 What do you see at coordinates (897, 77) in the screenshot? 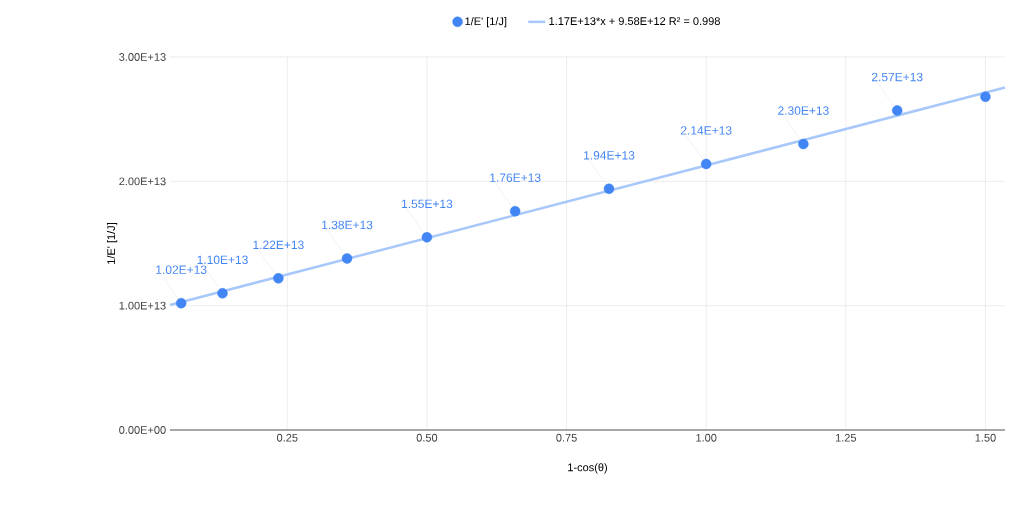
I see `data-label: 2.57E+13` at bounding box center [897, 77].